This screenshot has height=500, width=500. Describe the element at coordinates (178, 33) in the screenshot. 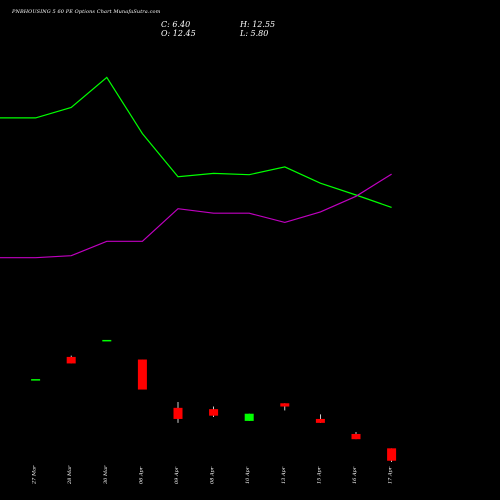

I see `open-value: O: 12.45` at that location.